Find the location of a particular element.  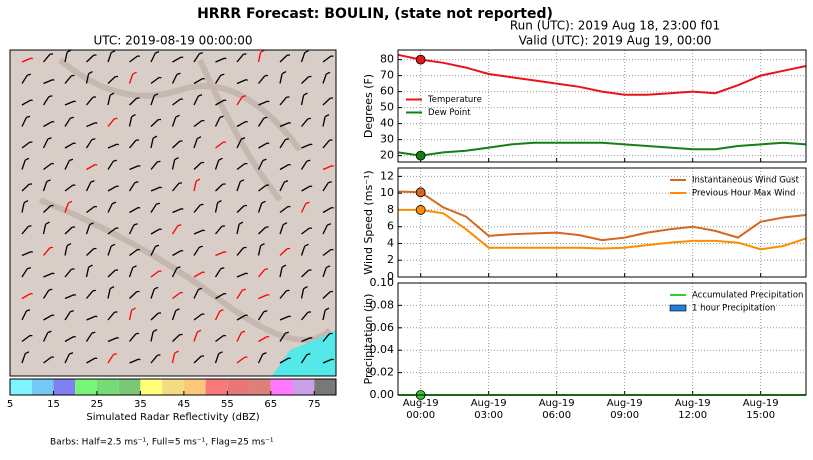

plot-area is located at coordinates (602, 222).